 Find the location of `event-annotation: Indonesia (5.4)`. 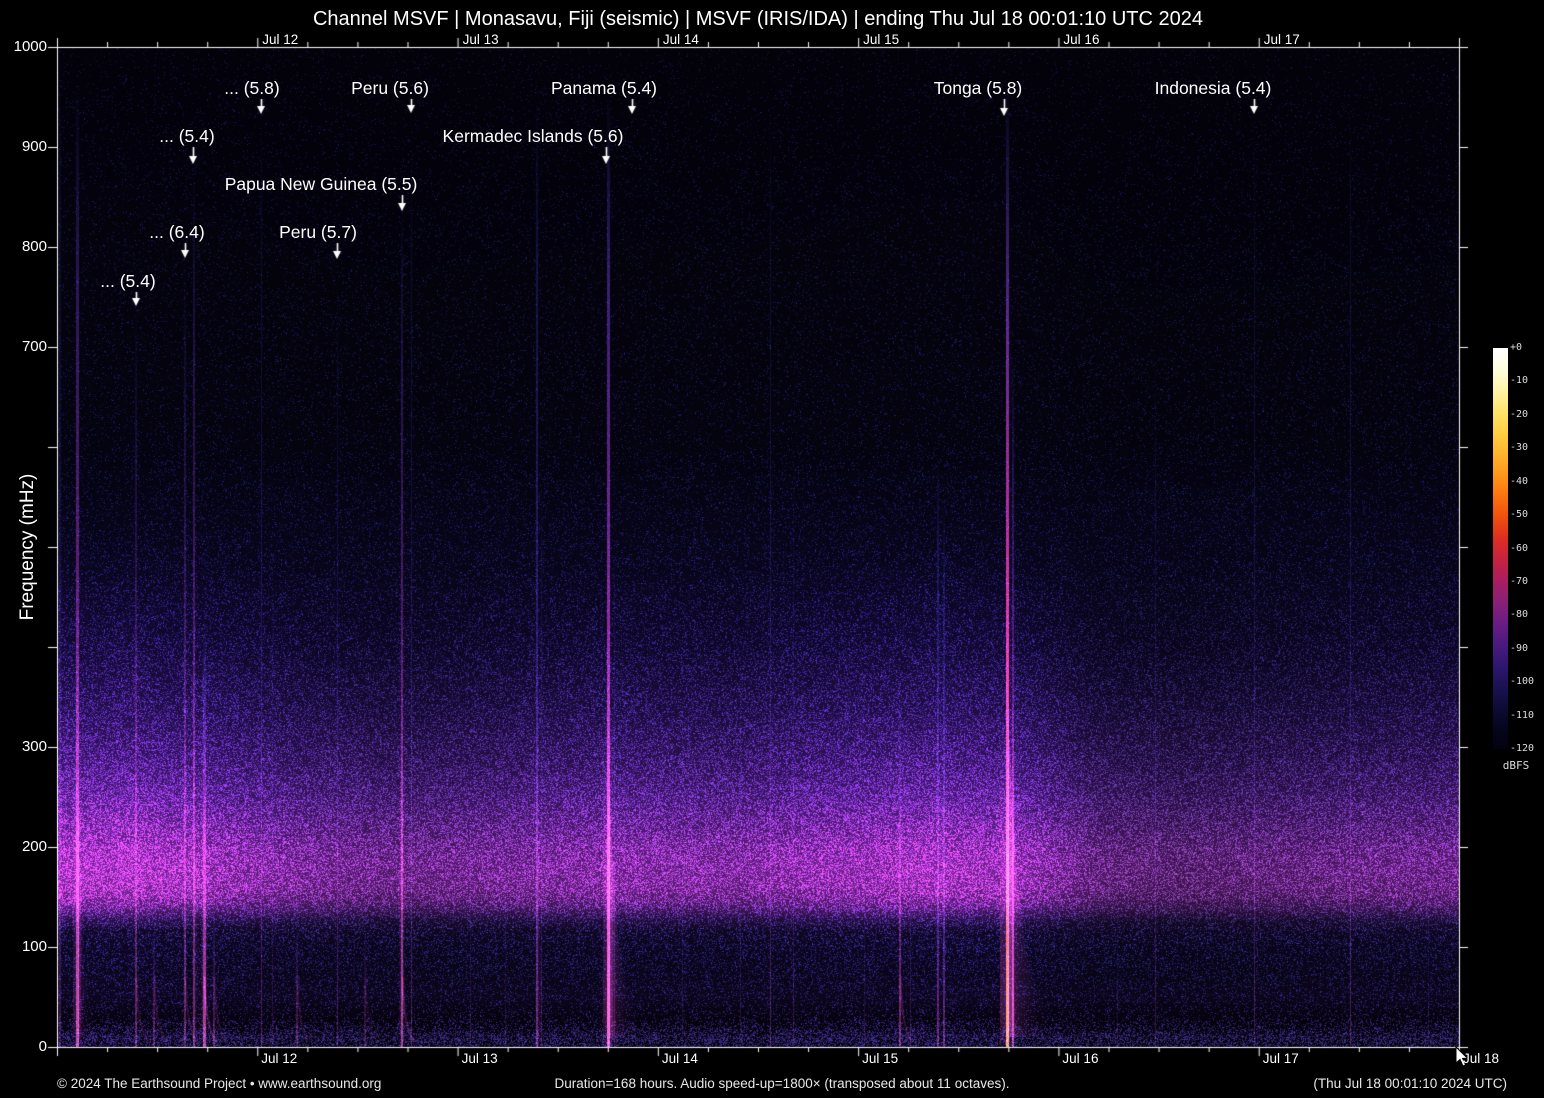

event-annotation: Indonesia (5.4) is located at coordinates (1213, 88).